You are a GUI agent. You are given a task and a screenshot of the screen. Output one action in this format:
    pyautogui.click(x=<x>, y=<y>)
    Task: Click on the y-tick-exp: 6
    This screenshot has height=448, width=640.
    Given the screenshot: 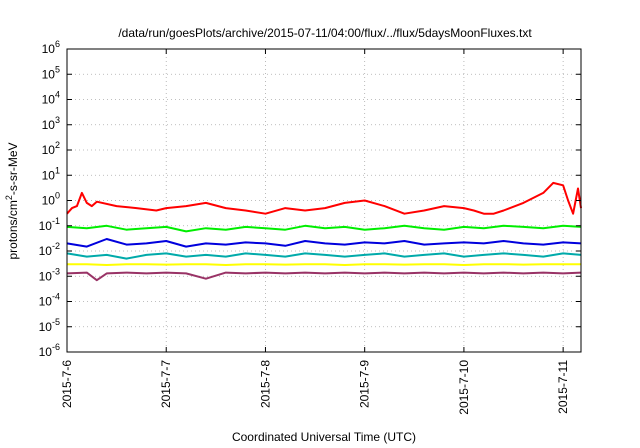 What is the action you would take?
    pyautogui.click(x=57, y=44)
    